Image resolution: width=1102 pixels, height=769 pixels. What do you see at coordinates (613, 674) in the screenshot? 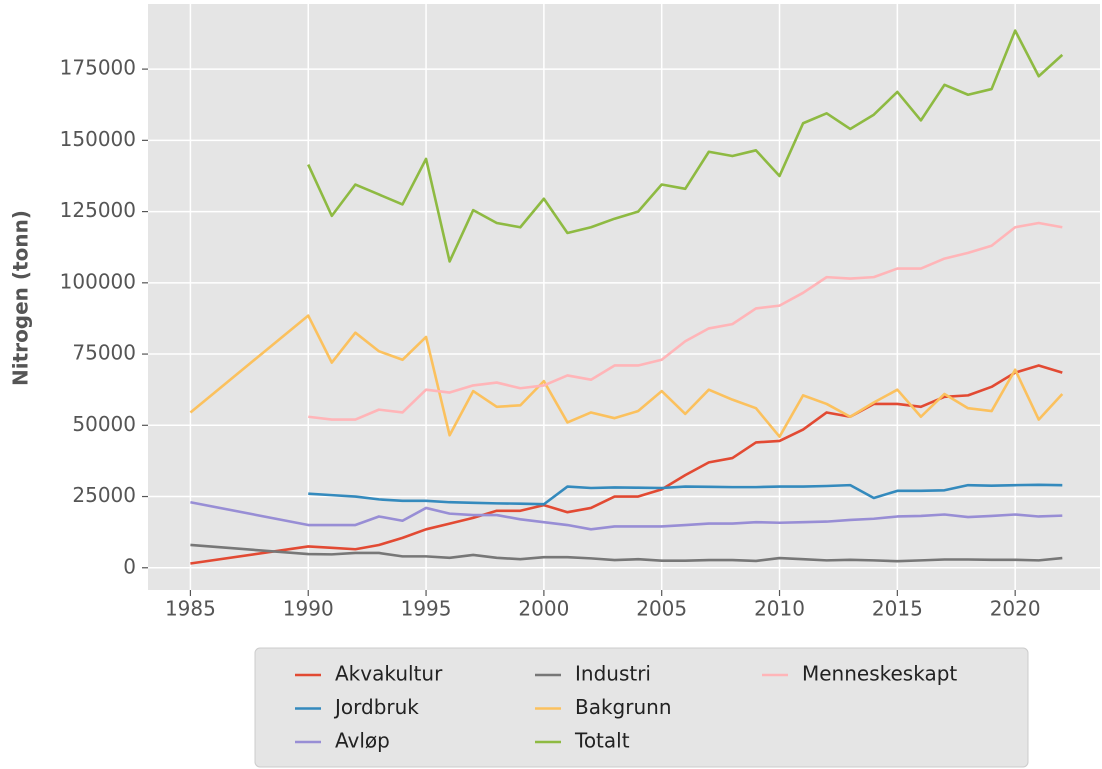
I see `legend-label: Industri` at bounding box center [613, 674].